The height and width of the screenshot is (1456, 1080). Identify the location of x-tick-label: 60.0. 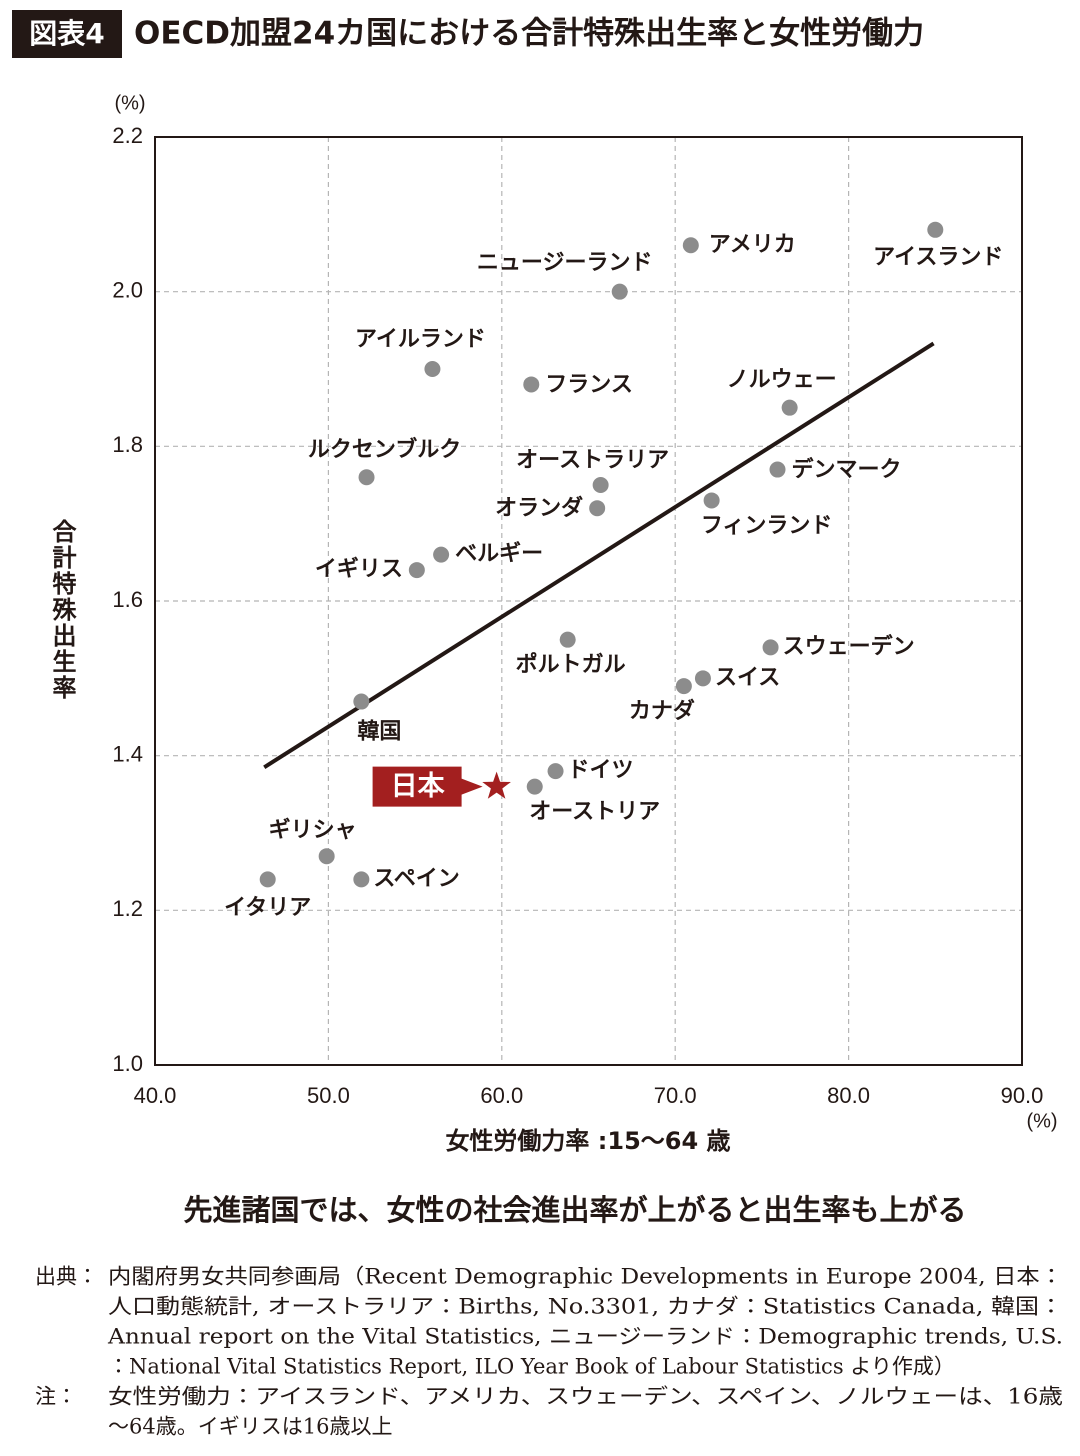
(501, 1095).